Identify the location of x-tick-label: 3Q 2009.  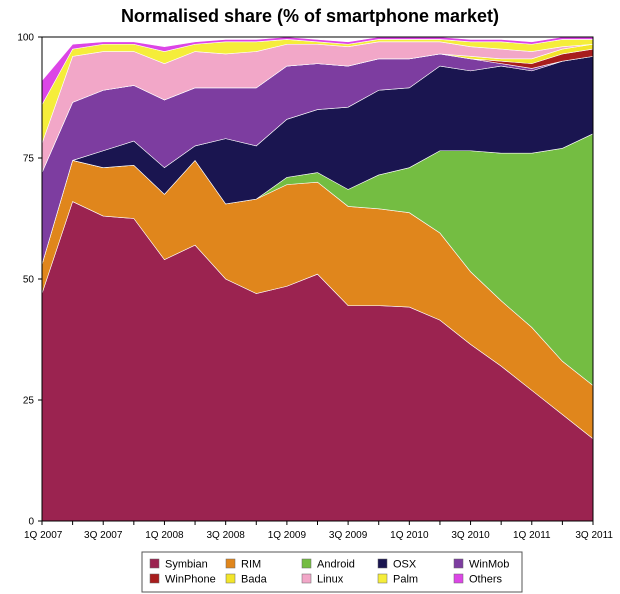
(348, 535).